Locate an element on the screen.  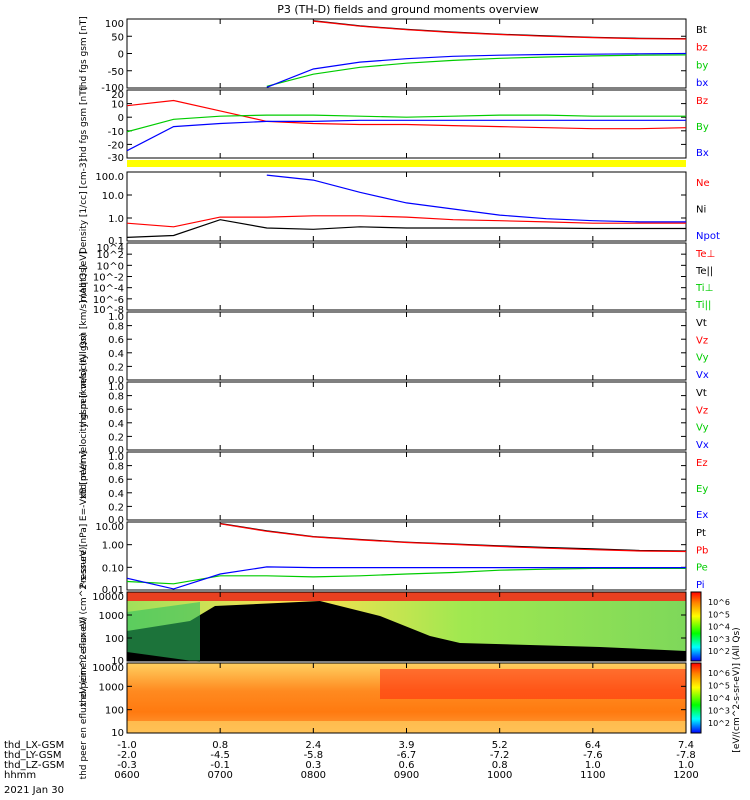
spectrogram-band is located at coordinates (533, 684).